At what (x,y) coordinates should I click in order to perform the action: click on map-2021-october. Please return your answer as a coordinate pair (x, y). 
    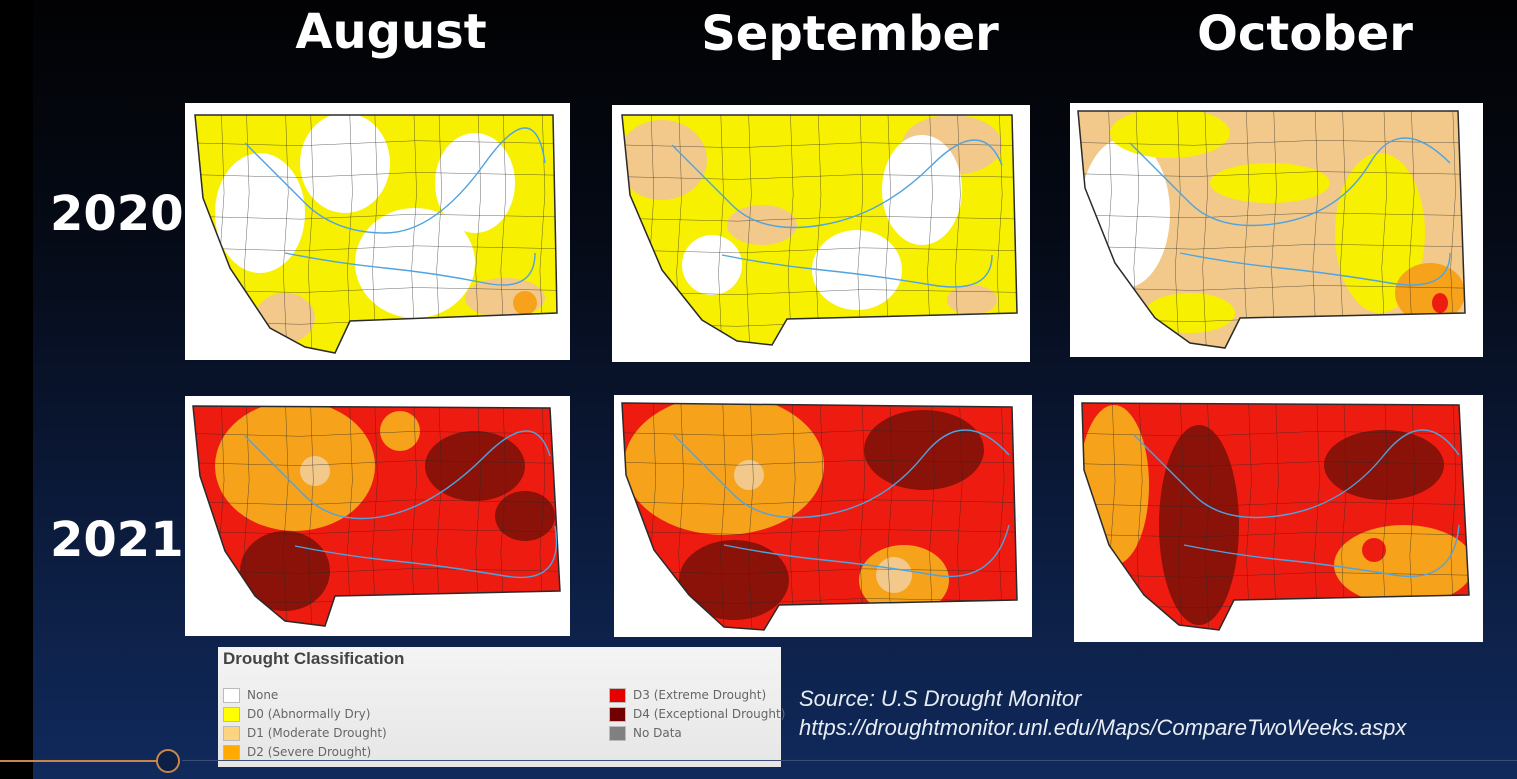
    Looking at the image, I should click on (1278, 518).